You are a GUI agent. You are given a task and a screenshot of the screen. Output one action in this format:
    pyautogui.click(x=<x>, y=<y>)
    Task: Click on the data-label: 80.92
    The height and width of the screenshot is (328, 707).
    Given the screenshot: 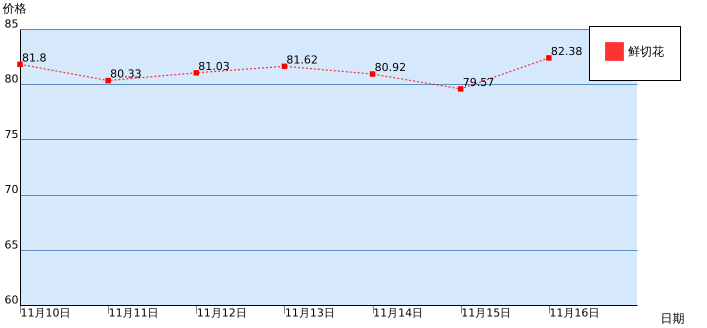 What is the action you would take?
    pyautogui.click(x=390, y=67)
    